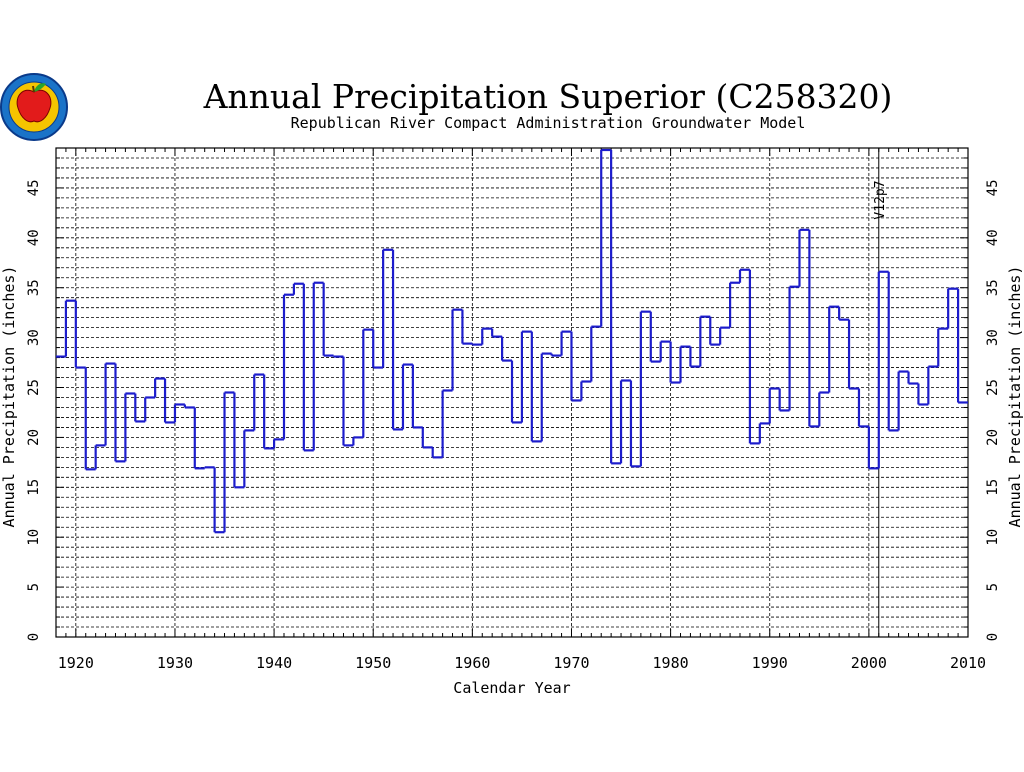 This screenshot has width=1024, height=772. What do you see at coordinates (993, 287) in the screenshot?
I see `y-tick-label-right: 35` at bounding box center [993, 287].